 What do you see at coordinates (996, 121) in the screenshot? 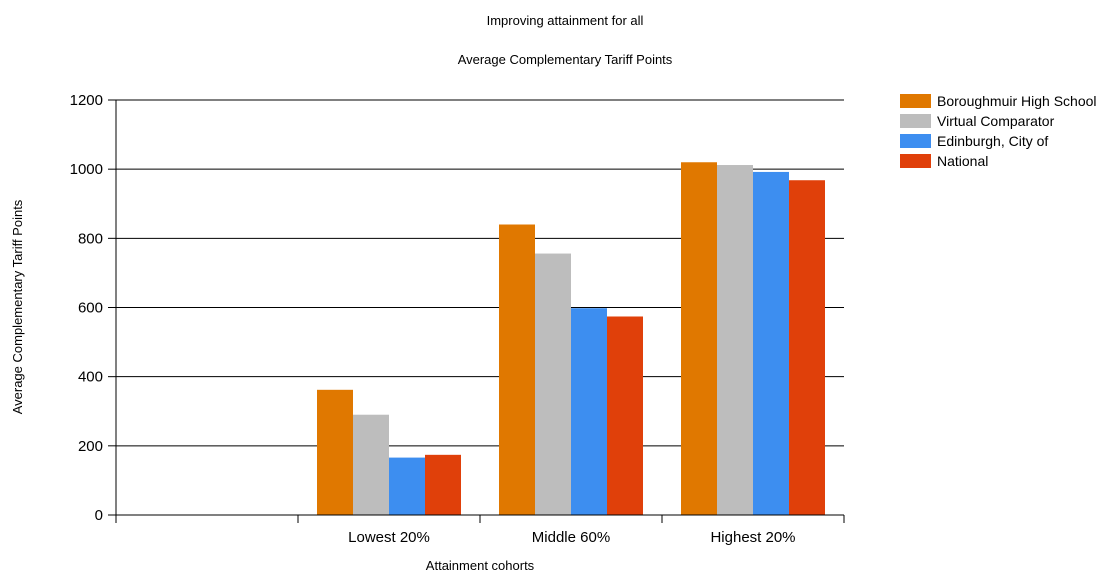
I see `legend-label: Virtual Comparator` at bounding box center [996, 121].